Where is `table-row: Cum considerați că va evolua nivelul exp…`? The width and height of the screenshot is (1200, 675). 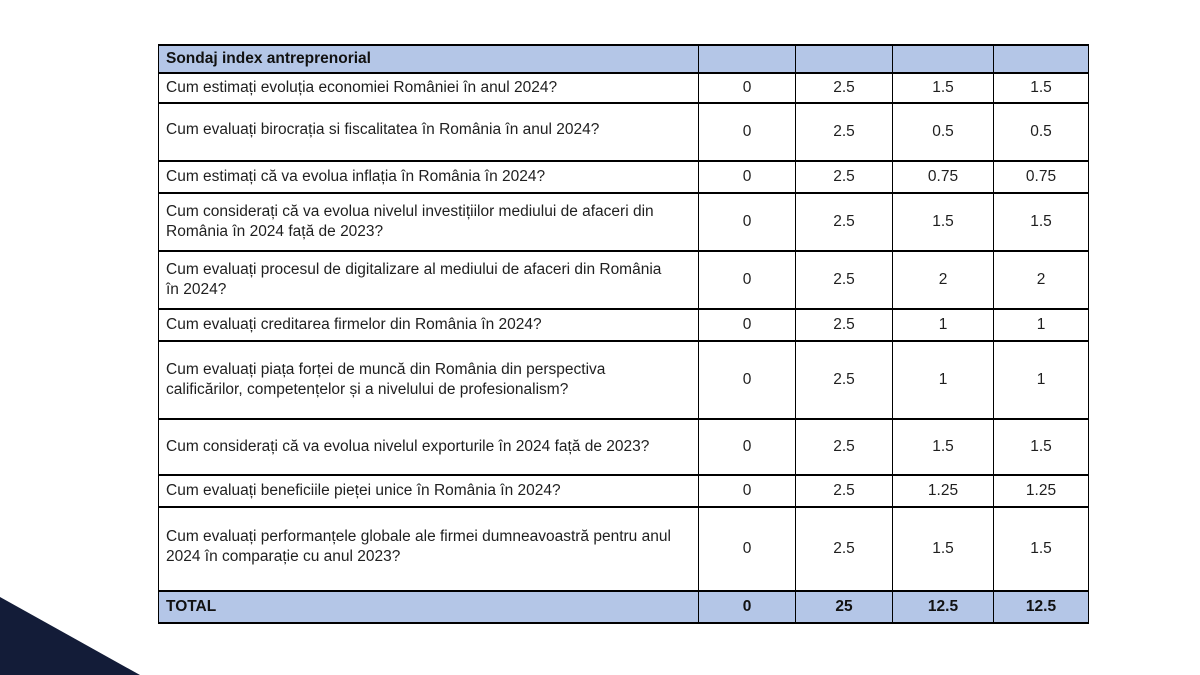
table-row: Cum considerați că va evolua nivelul exp… is located at coordinates (623, 447).